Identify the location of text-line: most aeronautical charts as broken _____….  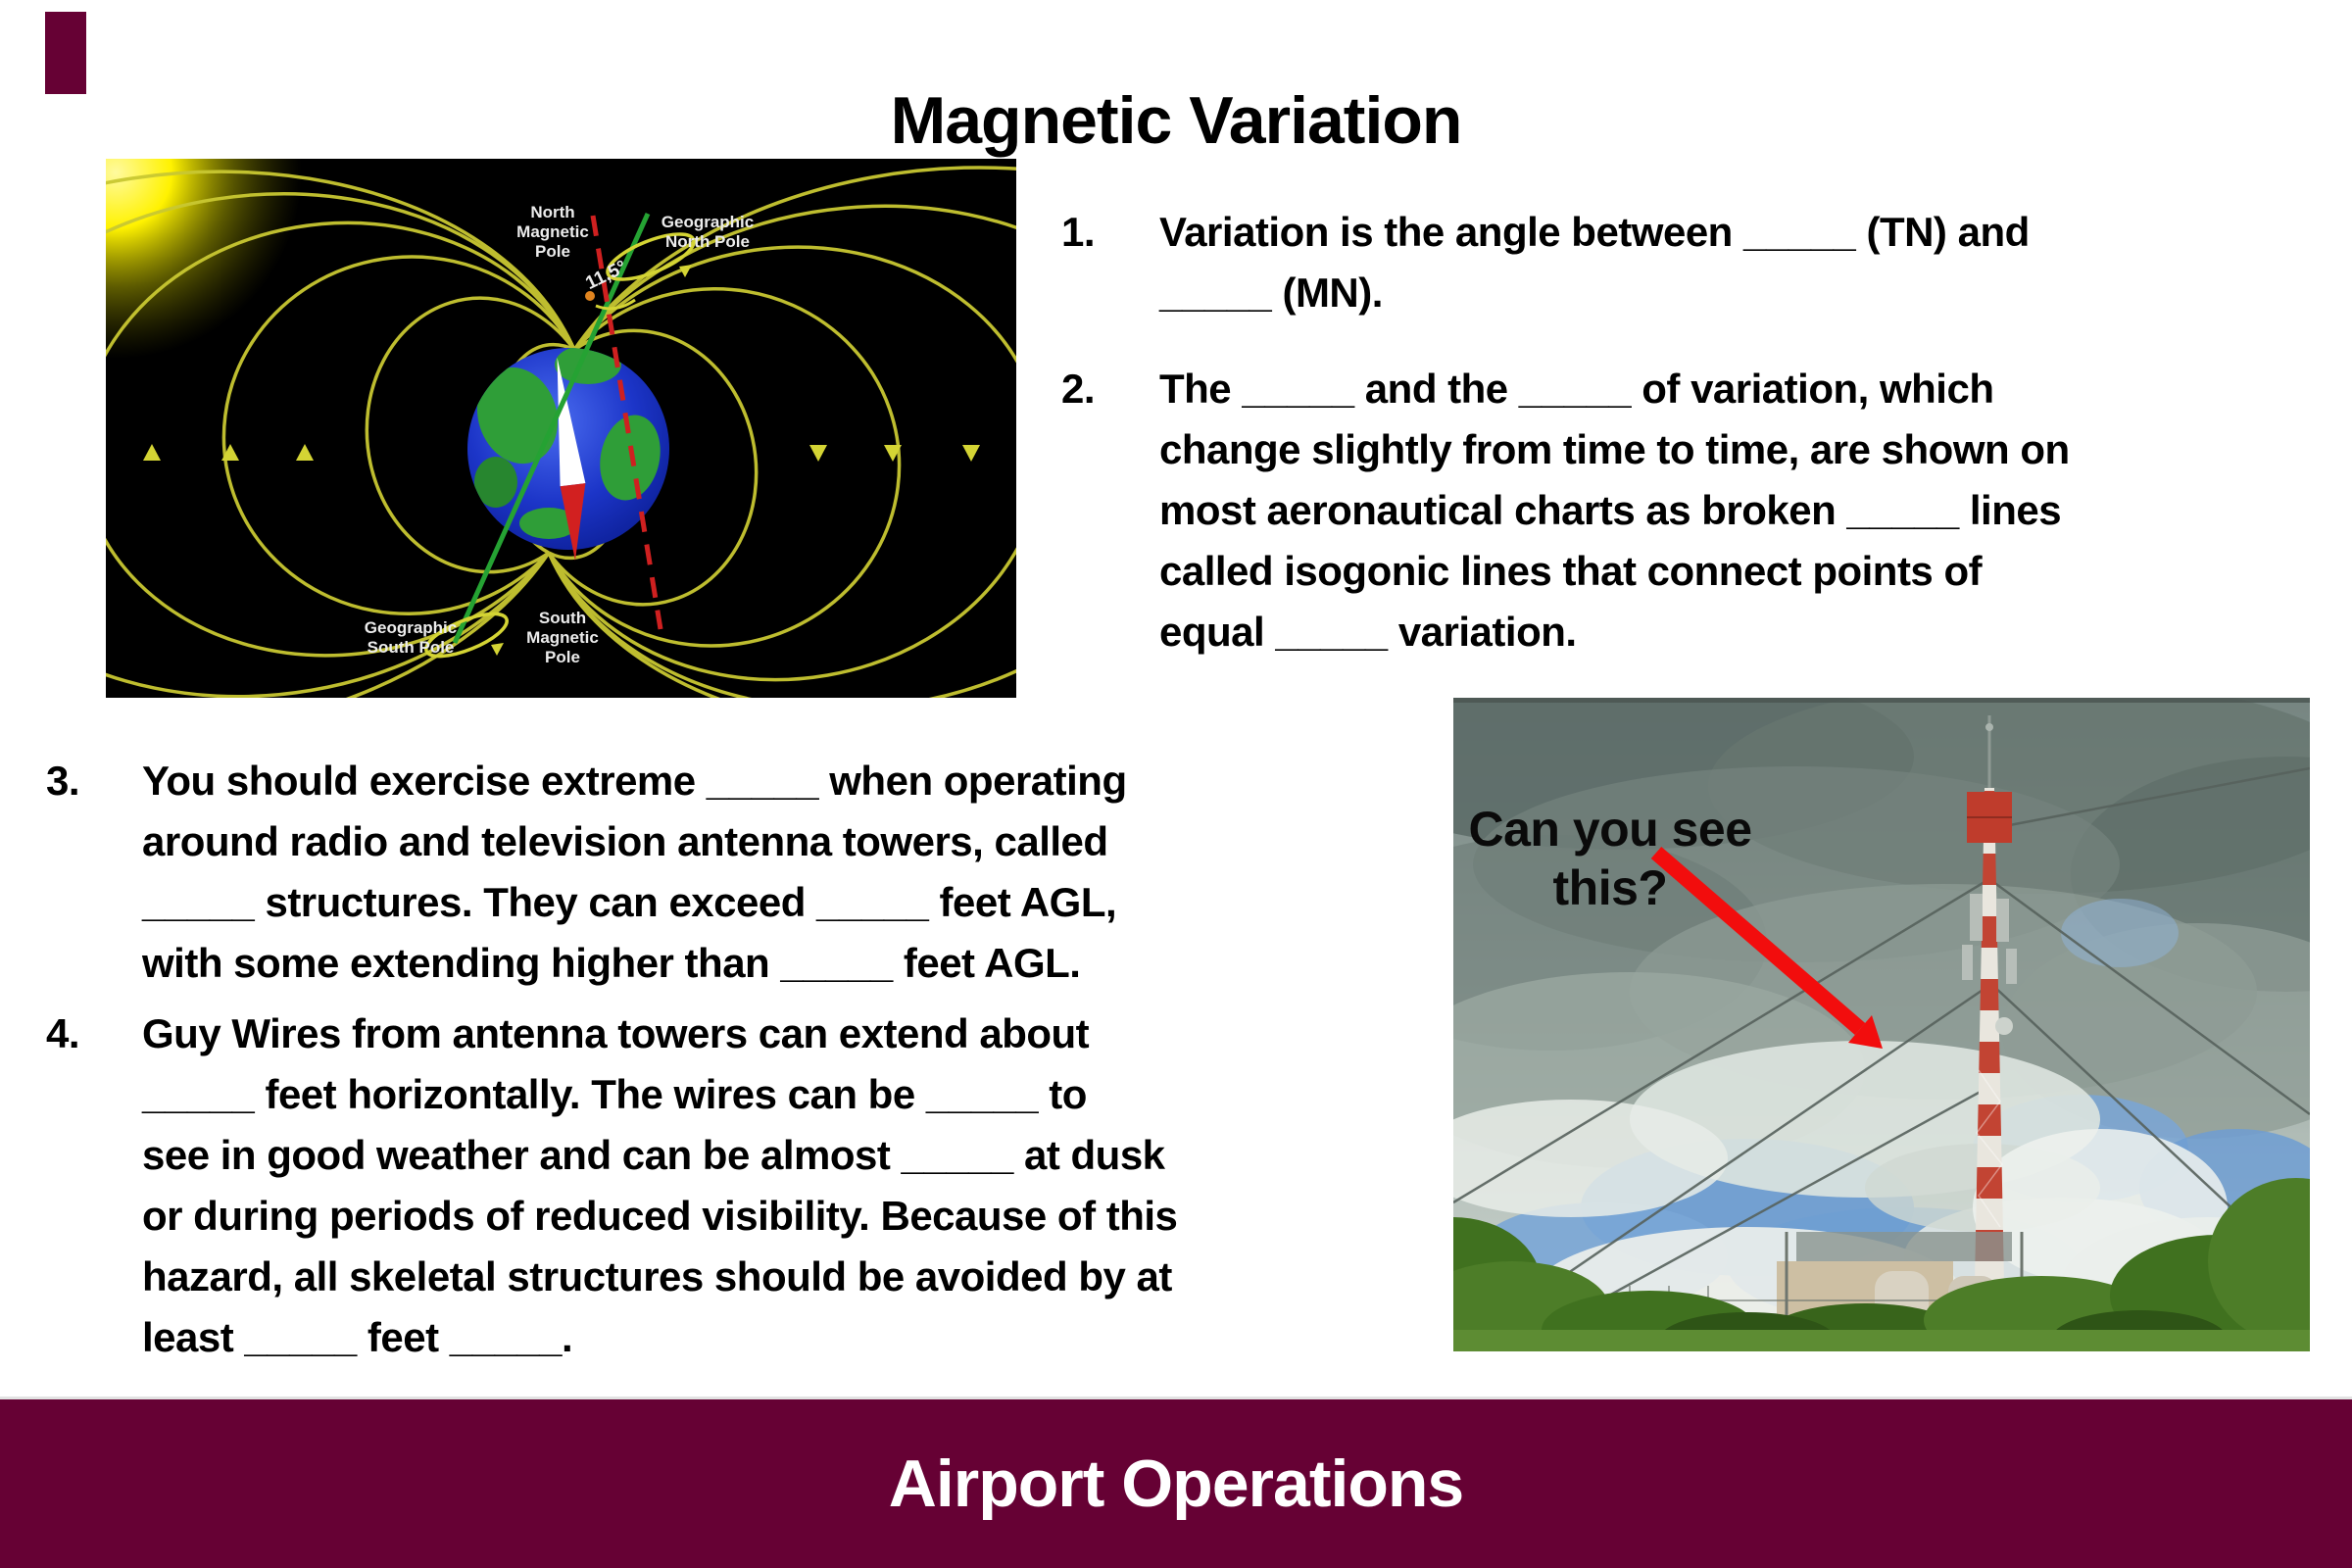
(1610, 510).